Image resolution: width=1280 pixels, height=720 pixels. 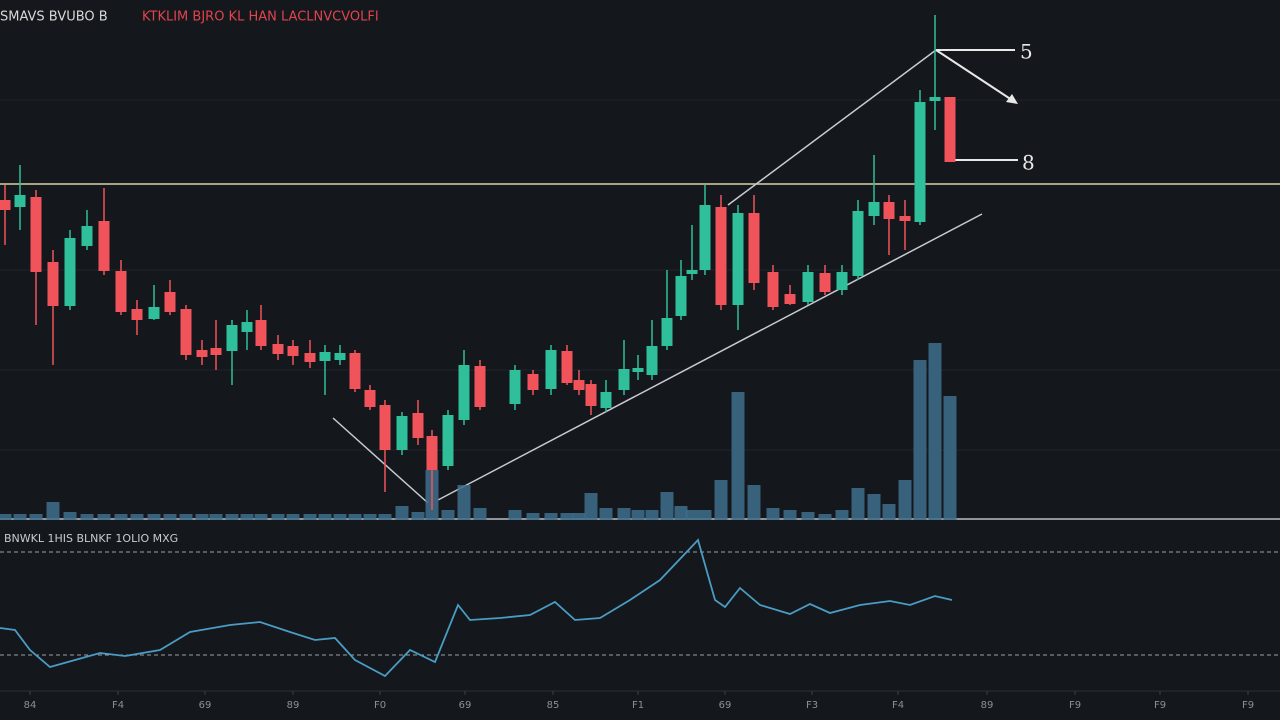 I want to click on x-tick-label: 85, so click(x=553, y=705).